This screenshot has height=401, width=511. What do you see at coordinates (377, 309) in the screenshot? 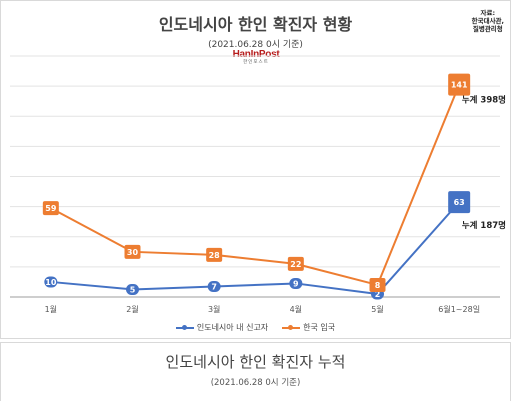
I see `x-tick-label: 5월` at bounding box center [377, 309].